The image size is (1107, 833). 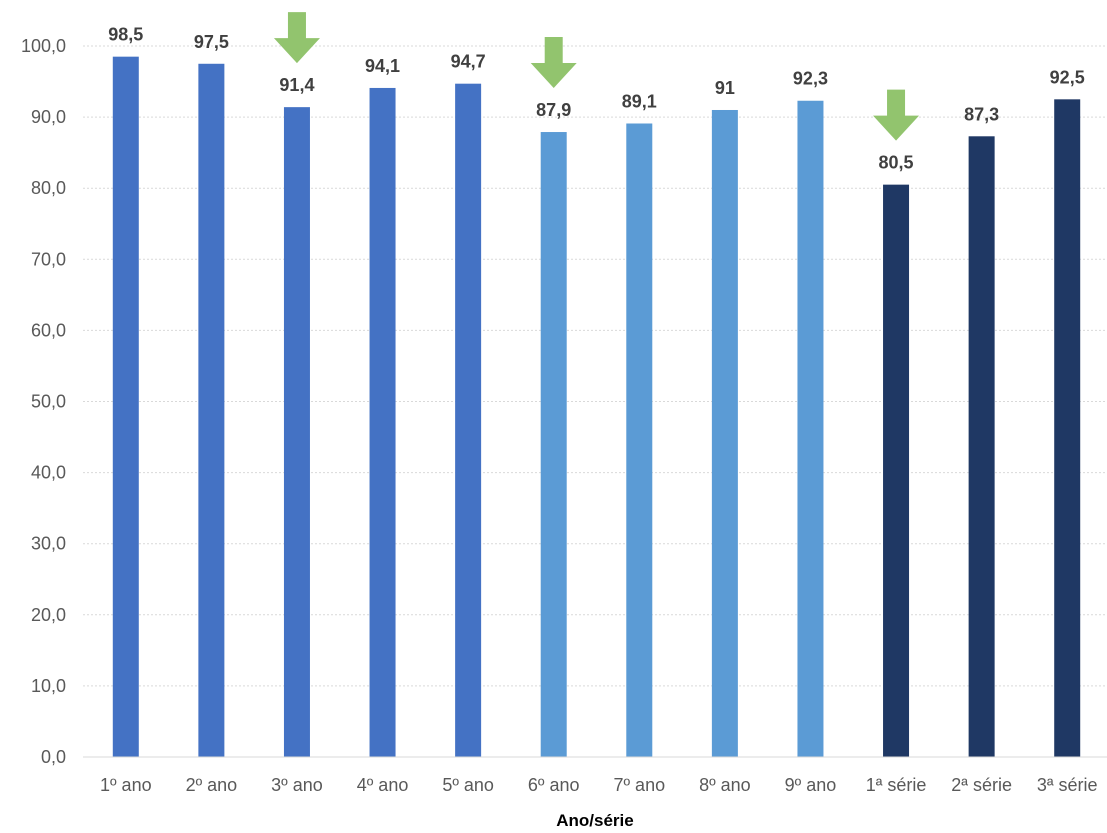 I want to click on y-tick-label: 10,0, so click(x=48, y=686).